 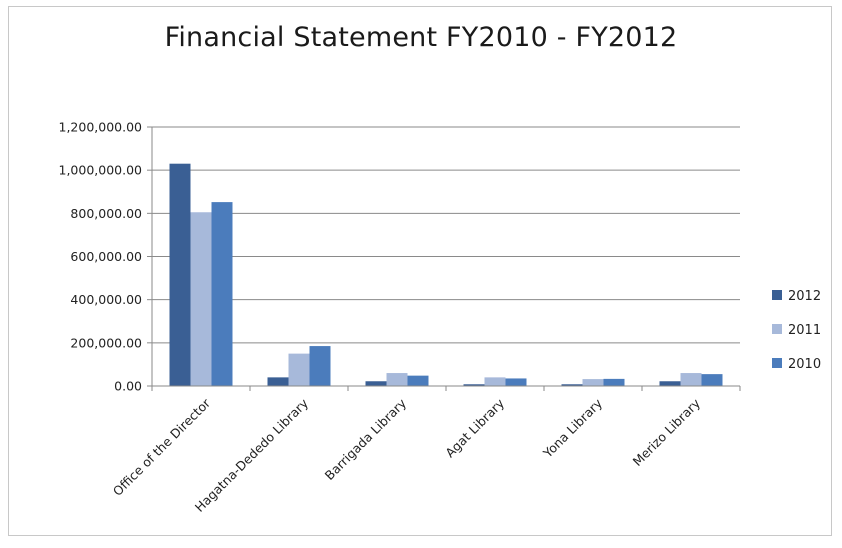 What do you see at coordinates (106, 213) in the screenshot?
I see `y-tick-label: 800,000.00` at bounding box center [106, 213].